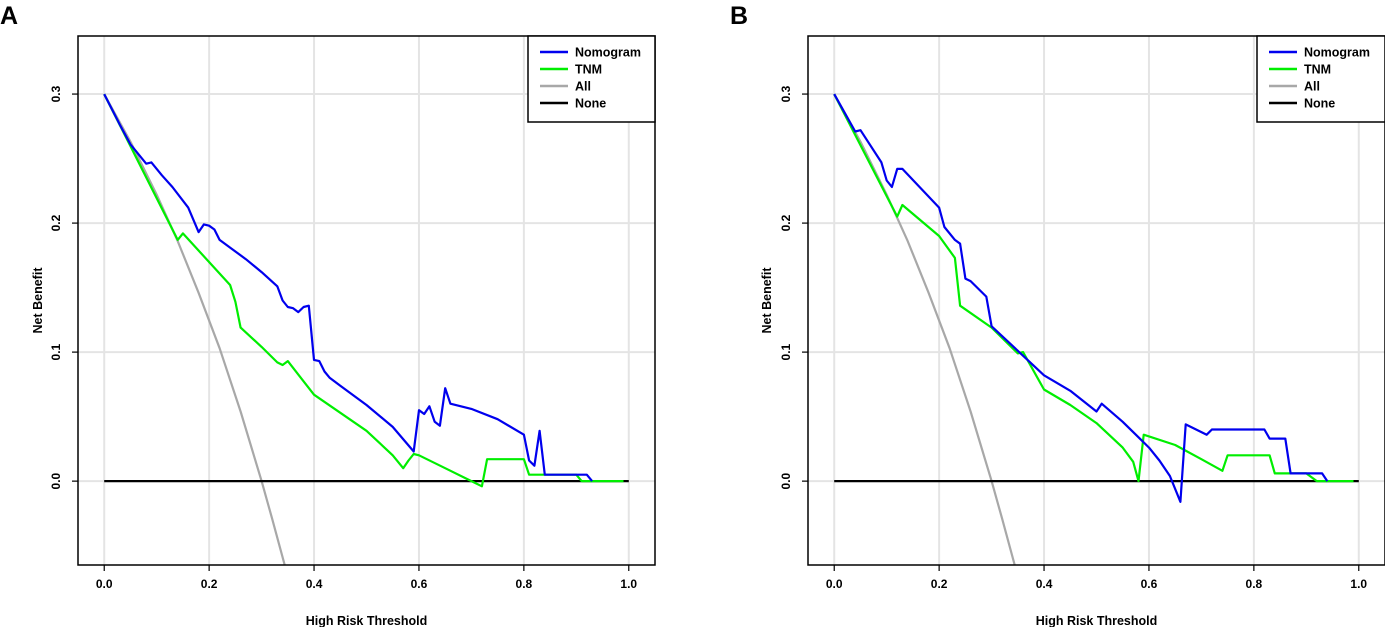 Image resolution: width=1385 pixels, height=627 pixels. What do you see at coordinates (9, 16) in the screenshot?
I see `panel-label: A` at bounding box center [9, 16].